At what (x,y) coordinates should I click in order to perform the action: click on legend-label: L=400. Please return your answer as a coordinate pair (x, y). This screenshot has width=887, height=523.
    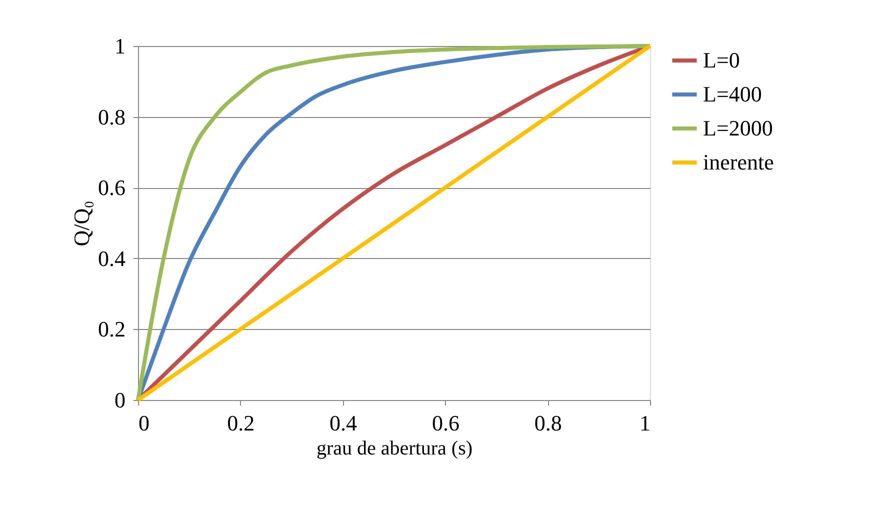
    Looking at the image, I should click on (732, 94).